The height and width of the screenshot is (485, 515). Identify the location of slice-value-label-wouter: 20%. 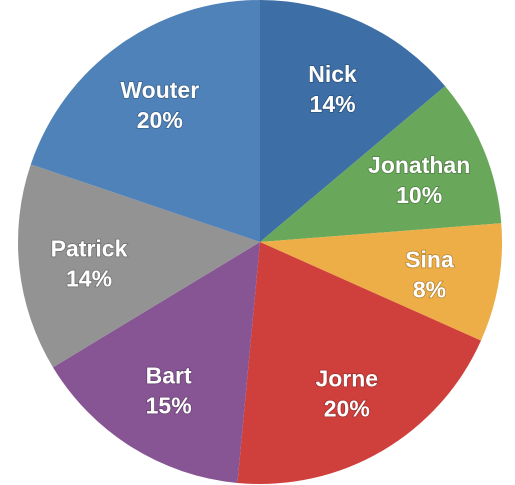
(160, 120).